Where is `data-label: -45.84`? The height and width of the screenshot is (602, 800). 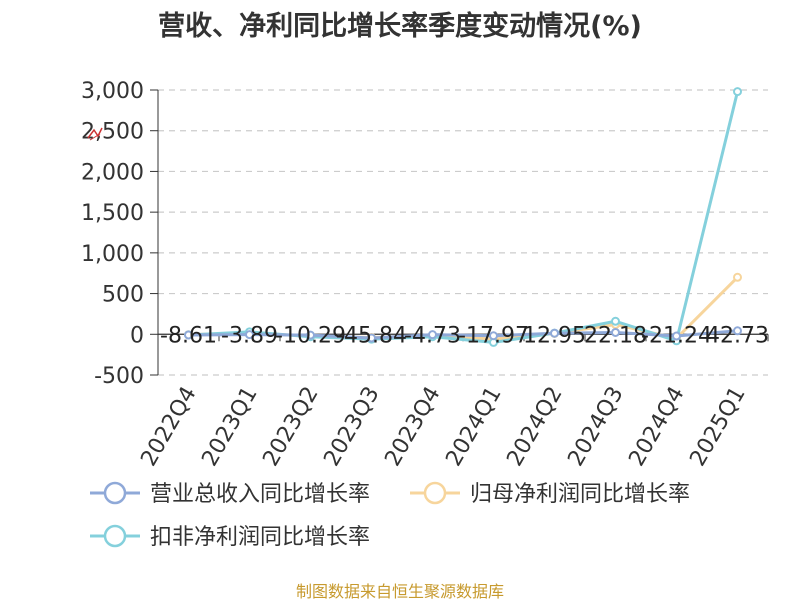
data-label: -45.84 is located at coordinates (371, 335).